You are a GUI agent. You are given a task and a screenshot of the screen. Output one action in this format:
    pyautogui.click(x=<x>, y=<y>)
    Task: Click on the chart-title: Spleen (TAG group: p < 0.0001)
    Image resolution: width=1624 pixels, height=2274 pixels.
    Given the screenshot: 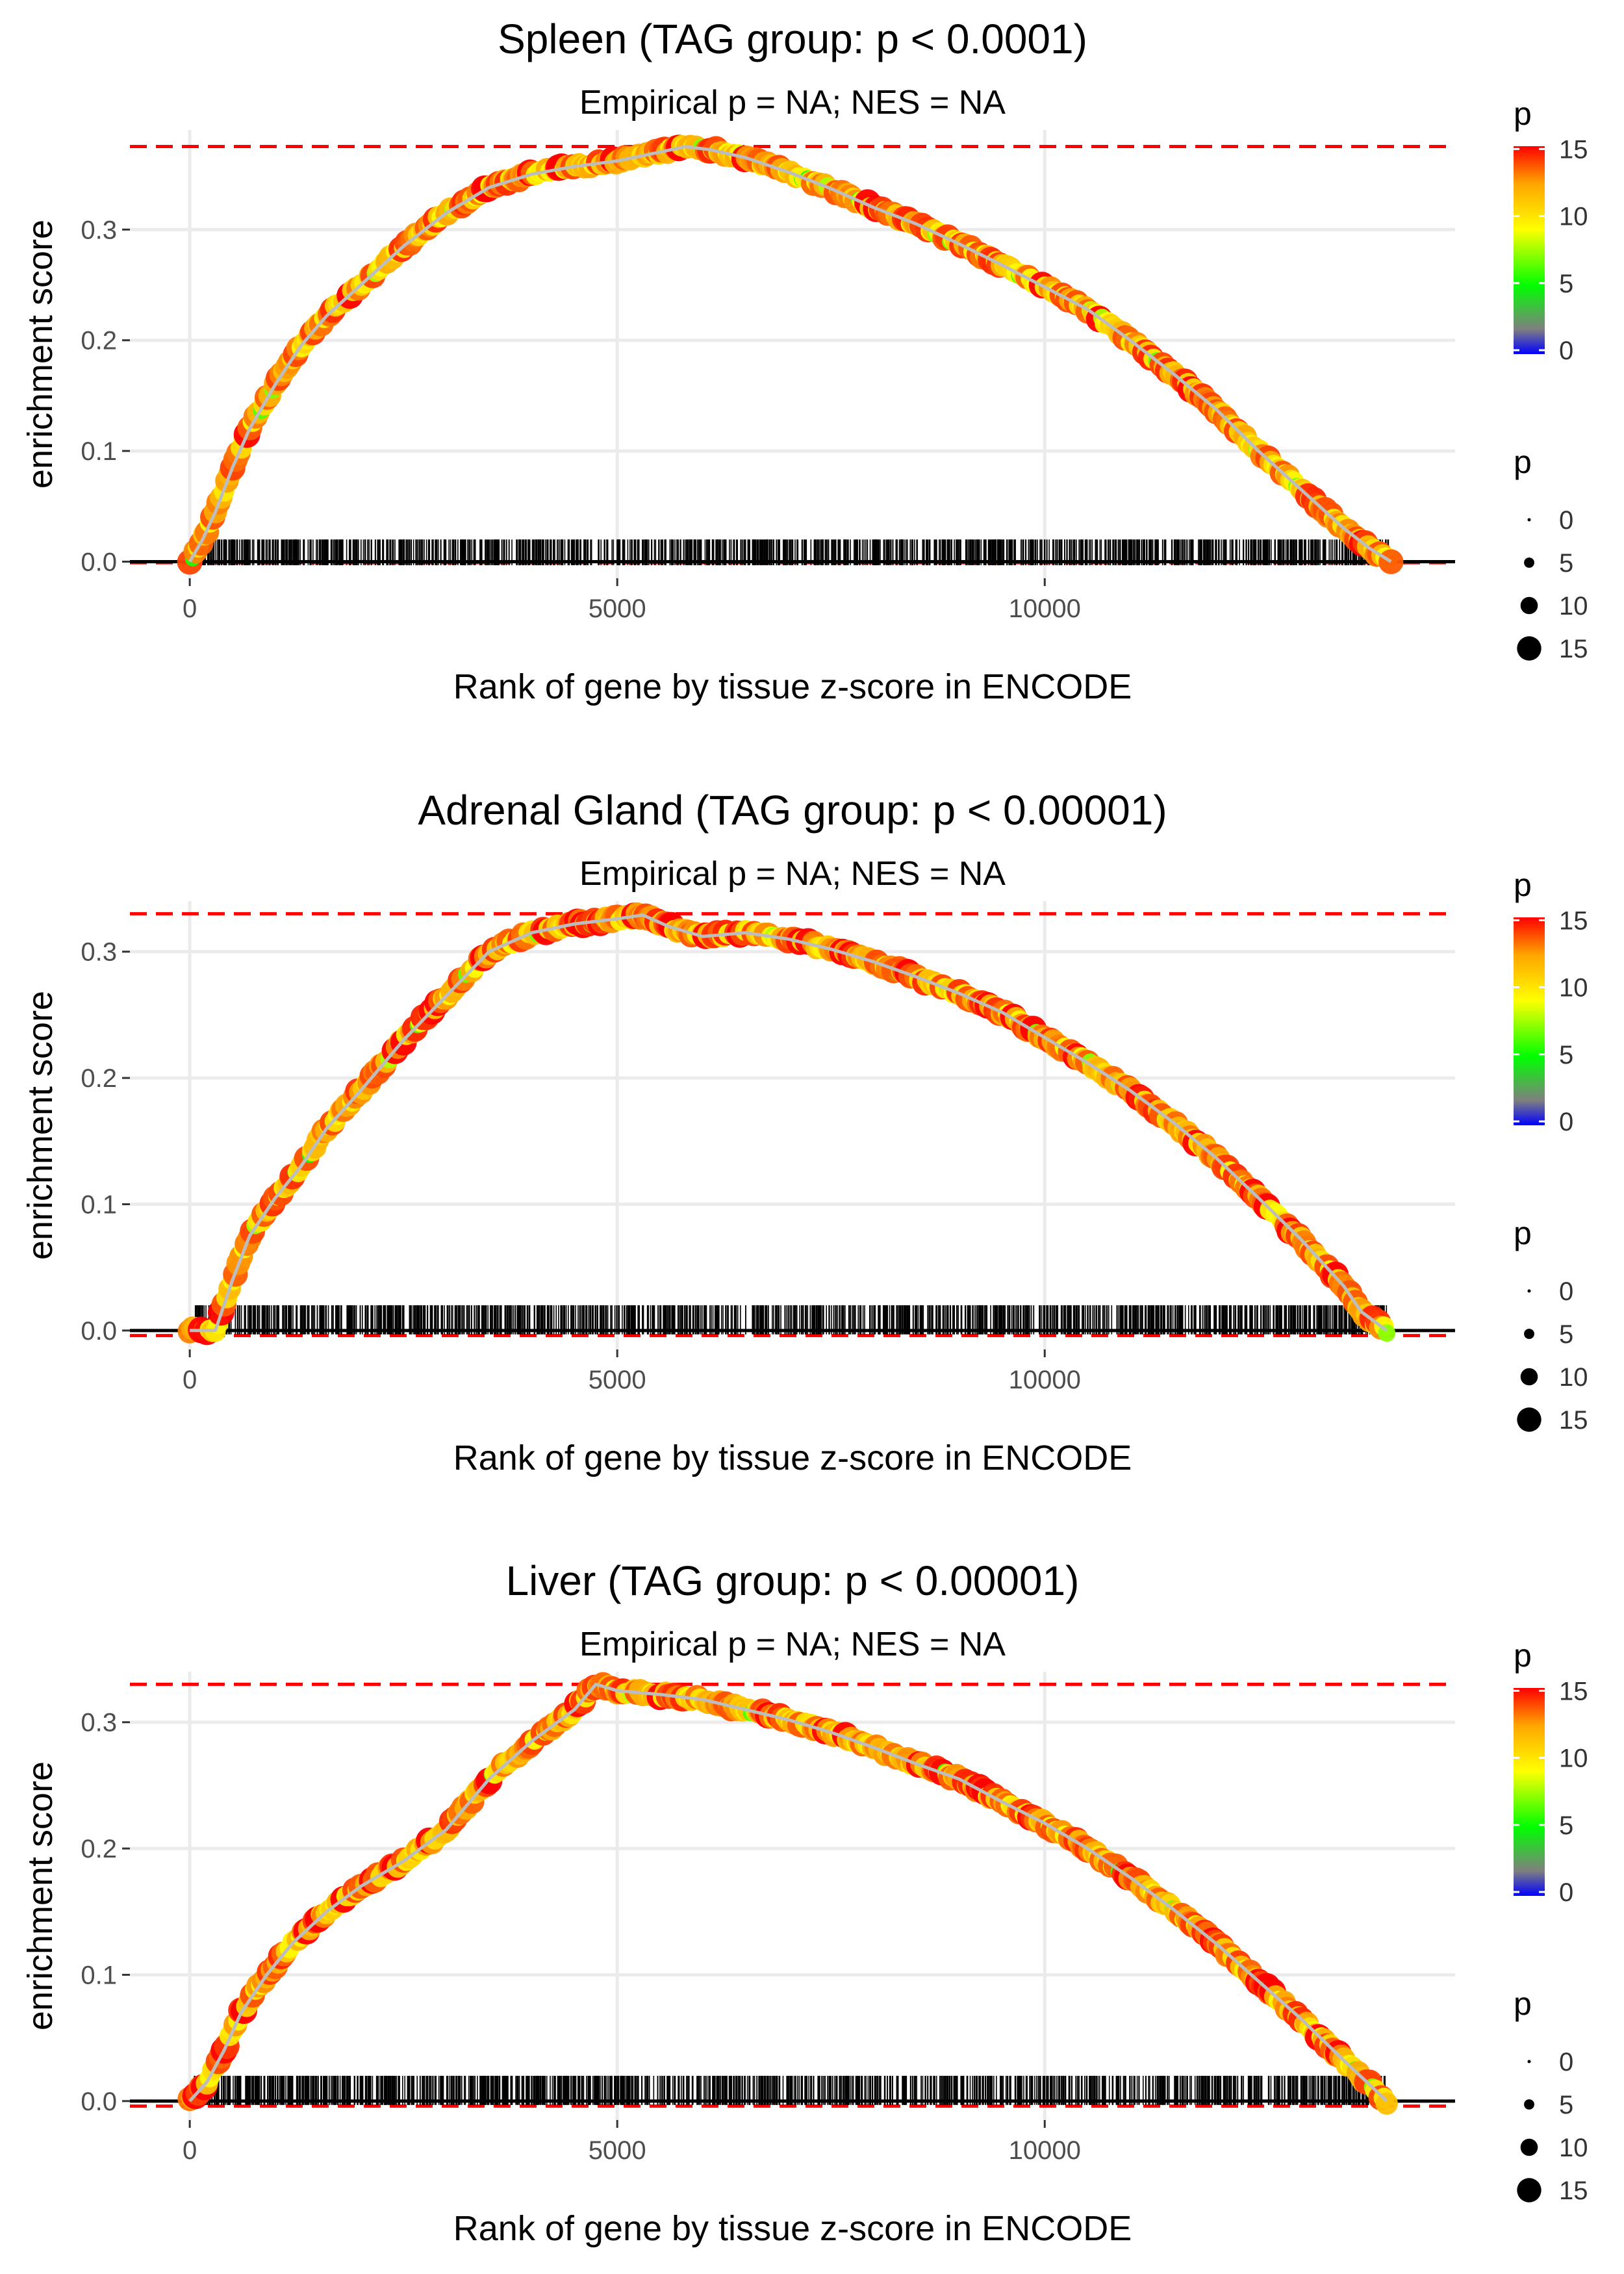 What is the action you would take?
    pyautogui.click(x=792, y=39)
    